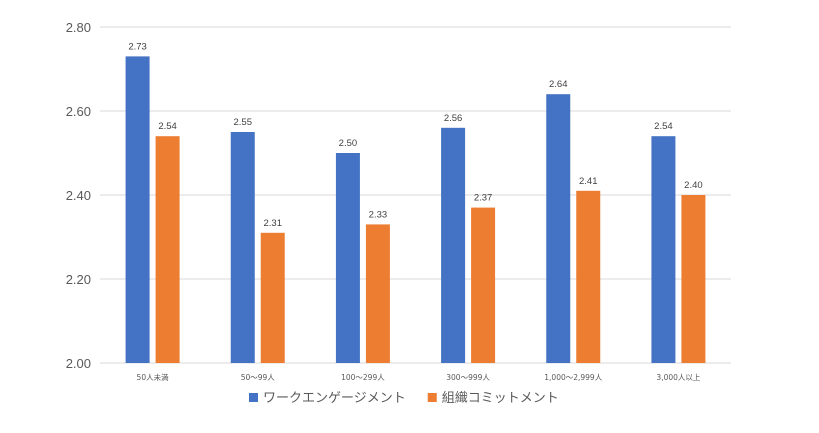 Image resolution: width=819 pixels, height=433 pixels. Describe the element at coordinates (78, 195) in the screenshot. I see `y-tick-label: 2.40` at that location.